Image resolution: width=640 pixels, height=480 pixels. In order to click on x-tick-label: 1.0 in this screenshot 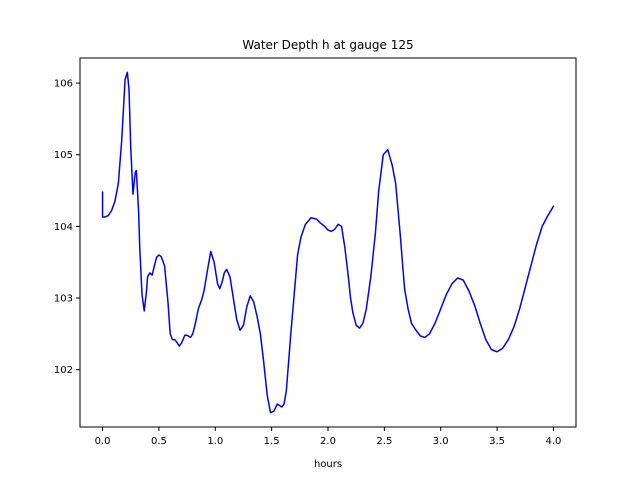, I will do `click(215, 441)`.